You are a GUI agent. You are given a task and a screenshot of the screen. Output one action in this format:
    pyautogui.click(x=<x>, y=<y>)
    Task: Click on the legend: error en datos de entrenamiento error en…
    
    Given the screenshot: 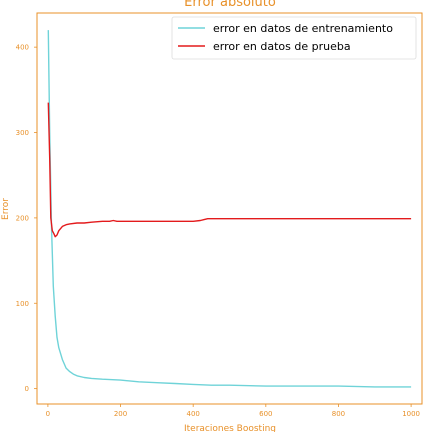 What is the action you would take?
    pyautogui.click(x=294, y=38)
    